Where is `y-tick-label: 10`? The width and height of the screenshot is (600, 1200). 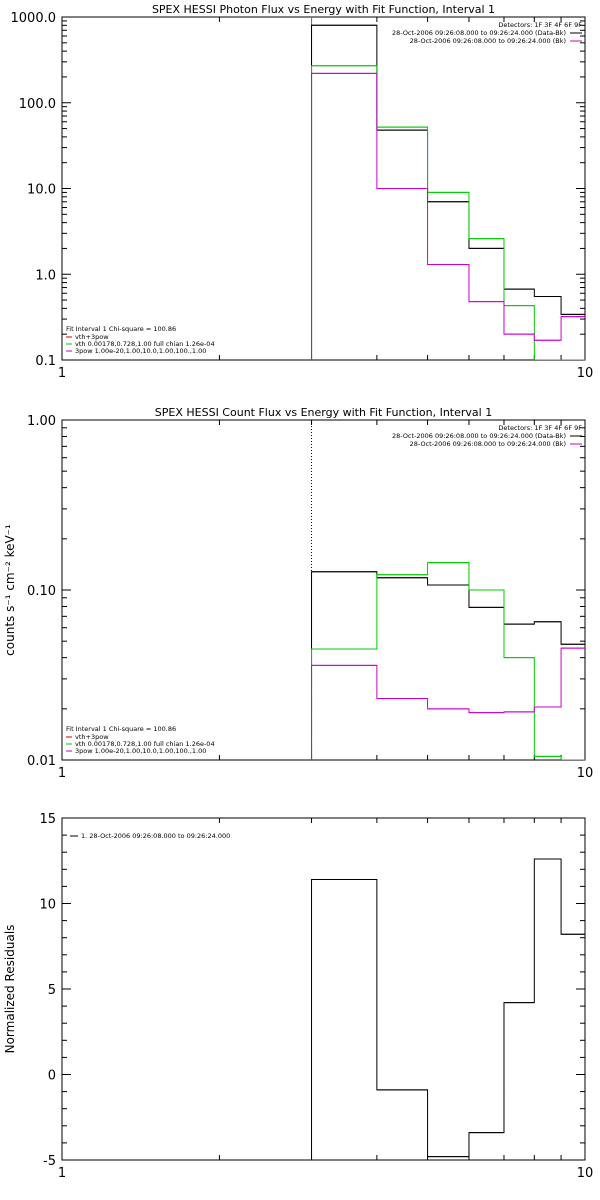 y-tick-label: 10 is located at coordinates (47, 905).